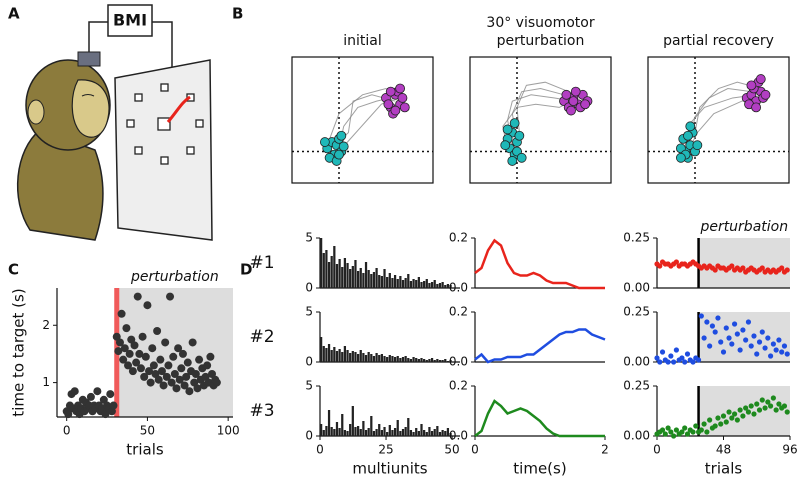  What do you see at coordinates (458, 312) in the screenshot?
I see `y-tick-label: 0.2` at bounding box center [458, 312].